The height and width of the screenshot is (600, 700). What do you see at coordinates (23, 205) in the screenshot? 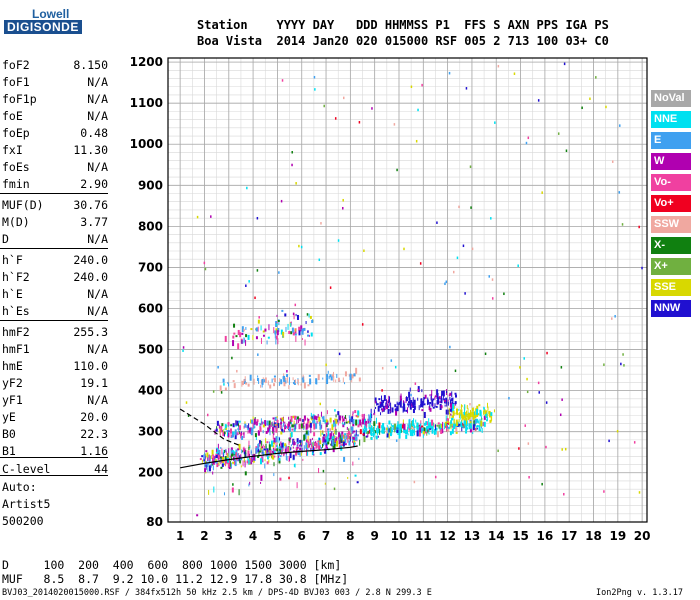
I see `param-name: MUF(D)` at bounding box center [23, 205].